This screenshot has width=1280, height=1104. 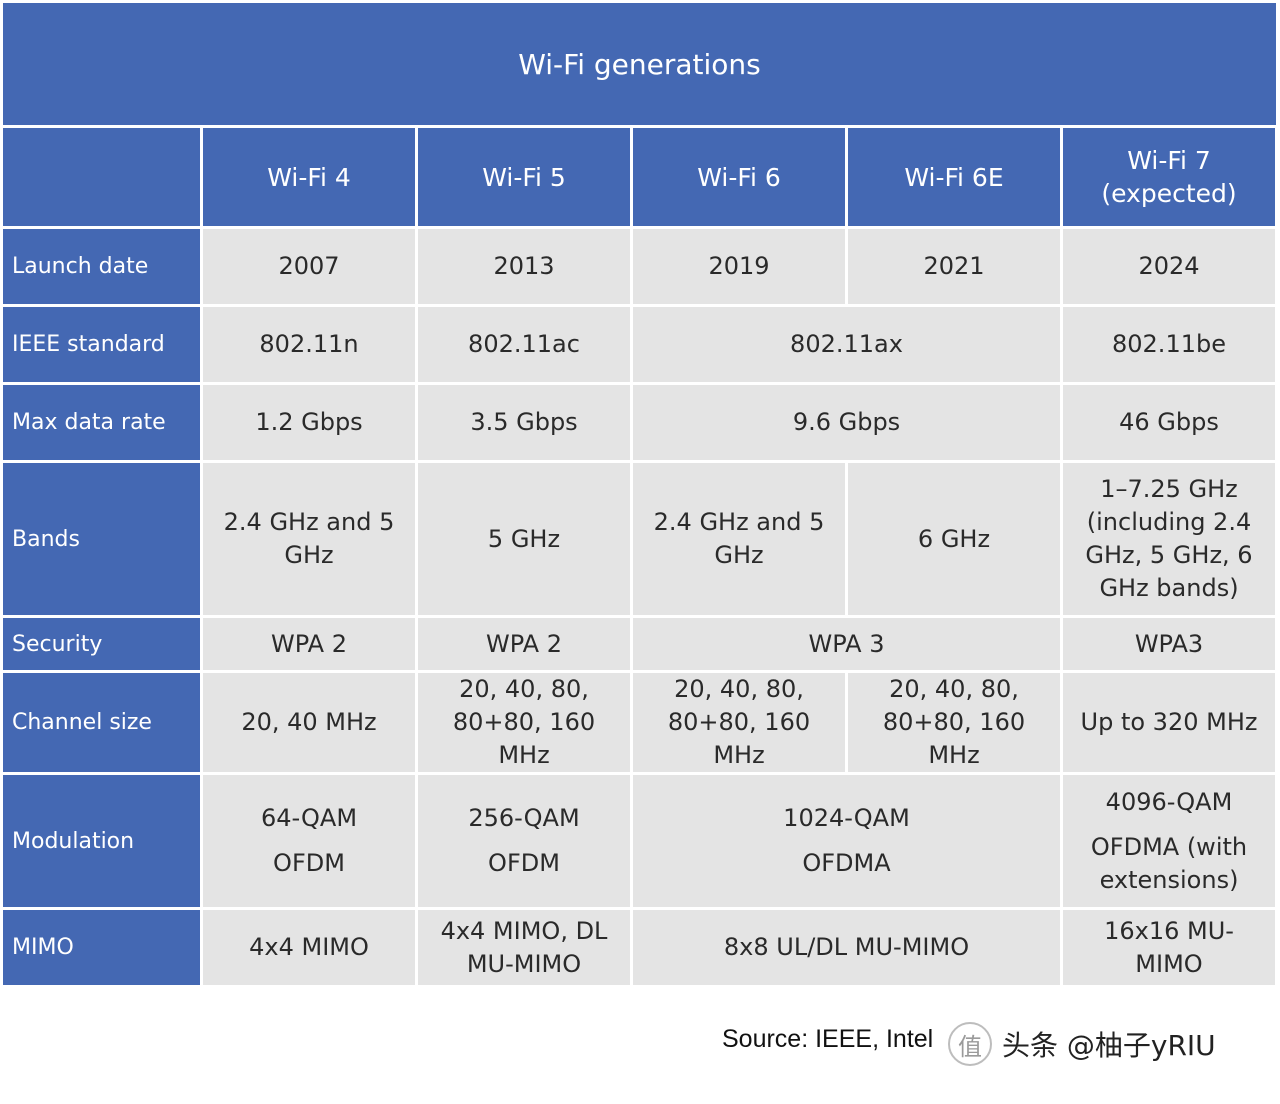 What do you see at coordinates (524, 344) in the screenshot?
I see `cell-ieee-wifi5: 802.11ac` at bounding box center [524, 344].